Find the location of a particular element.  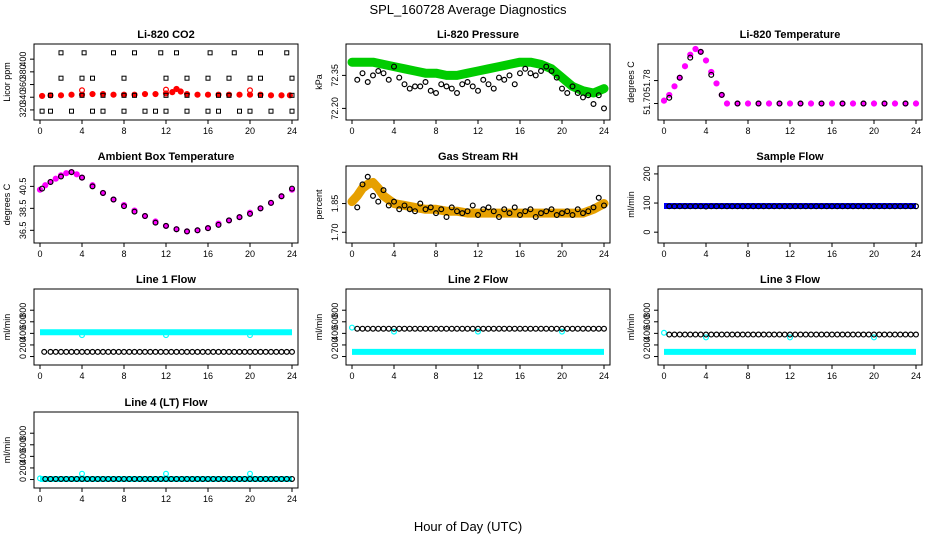

figure-x-axis-label: Hour of Day (UTC) is located at coordinates (468, 526).